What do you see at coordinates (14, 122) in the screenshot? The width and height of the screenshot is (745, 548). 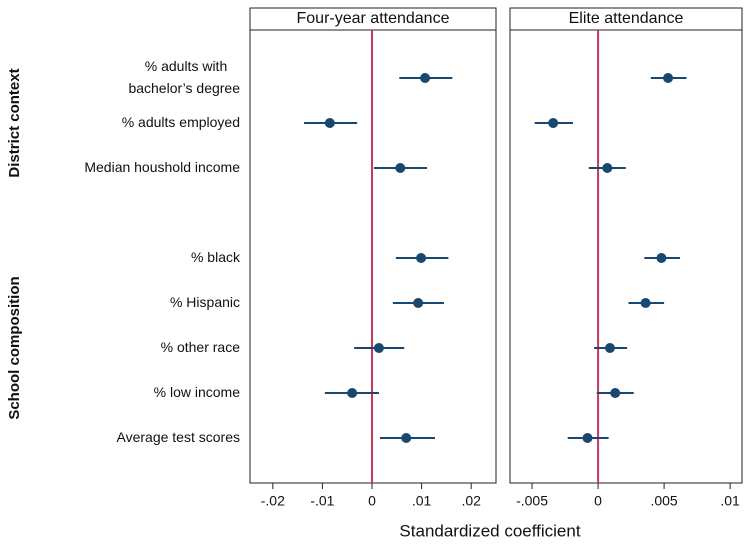 I see `group-label: District context` at bounding box center [14, 122].